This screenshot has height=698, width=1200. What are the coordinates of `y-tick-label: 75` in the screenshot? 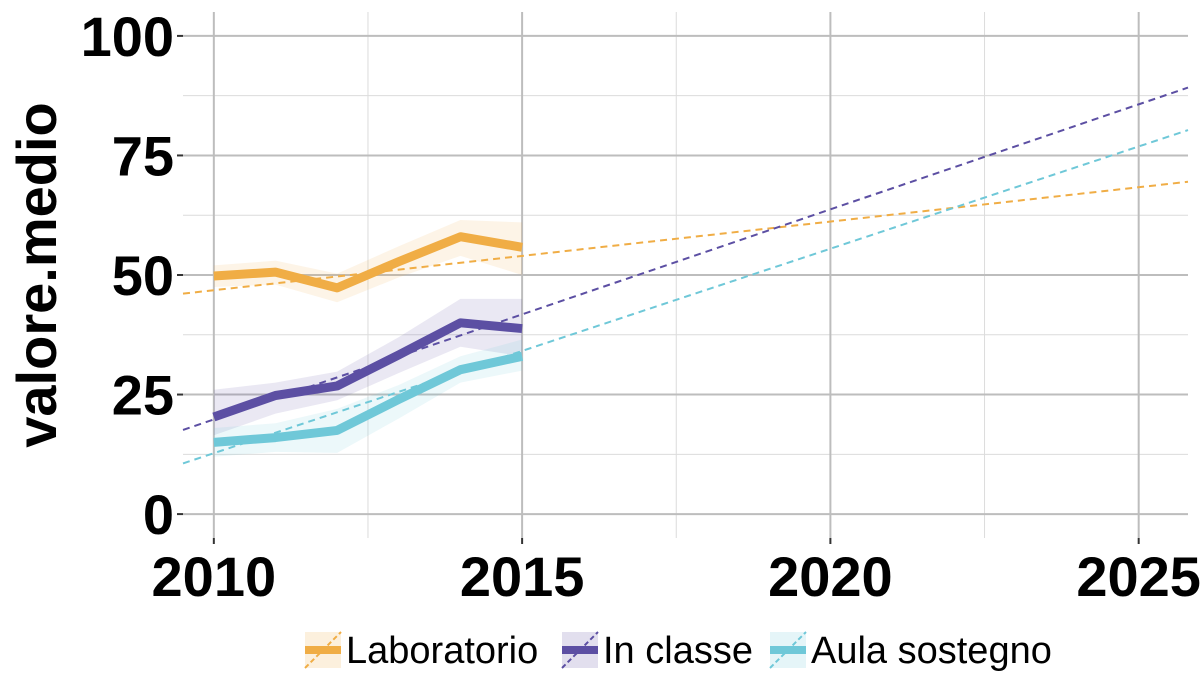 It's located at (143, 155).